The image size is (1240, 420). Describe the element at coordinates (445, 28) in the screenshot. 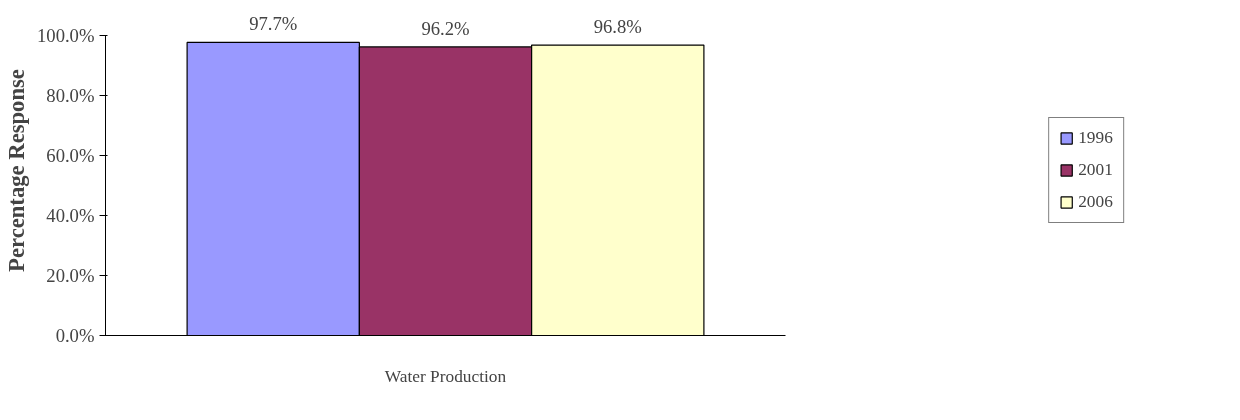

I see `data-label: 96.2%` at that location.